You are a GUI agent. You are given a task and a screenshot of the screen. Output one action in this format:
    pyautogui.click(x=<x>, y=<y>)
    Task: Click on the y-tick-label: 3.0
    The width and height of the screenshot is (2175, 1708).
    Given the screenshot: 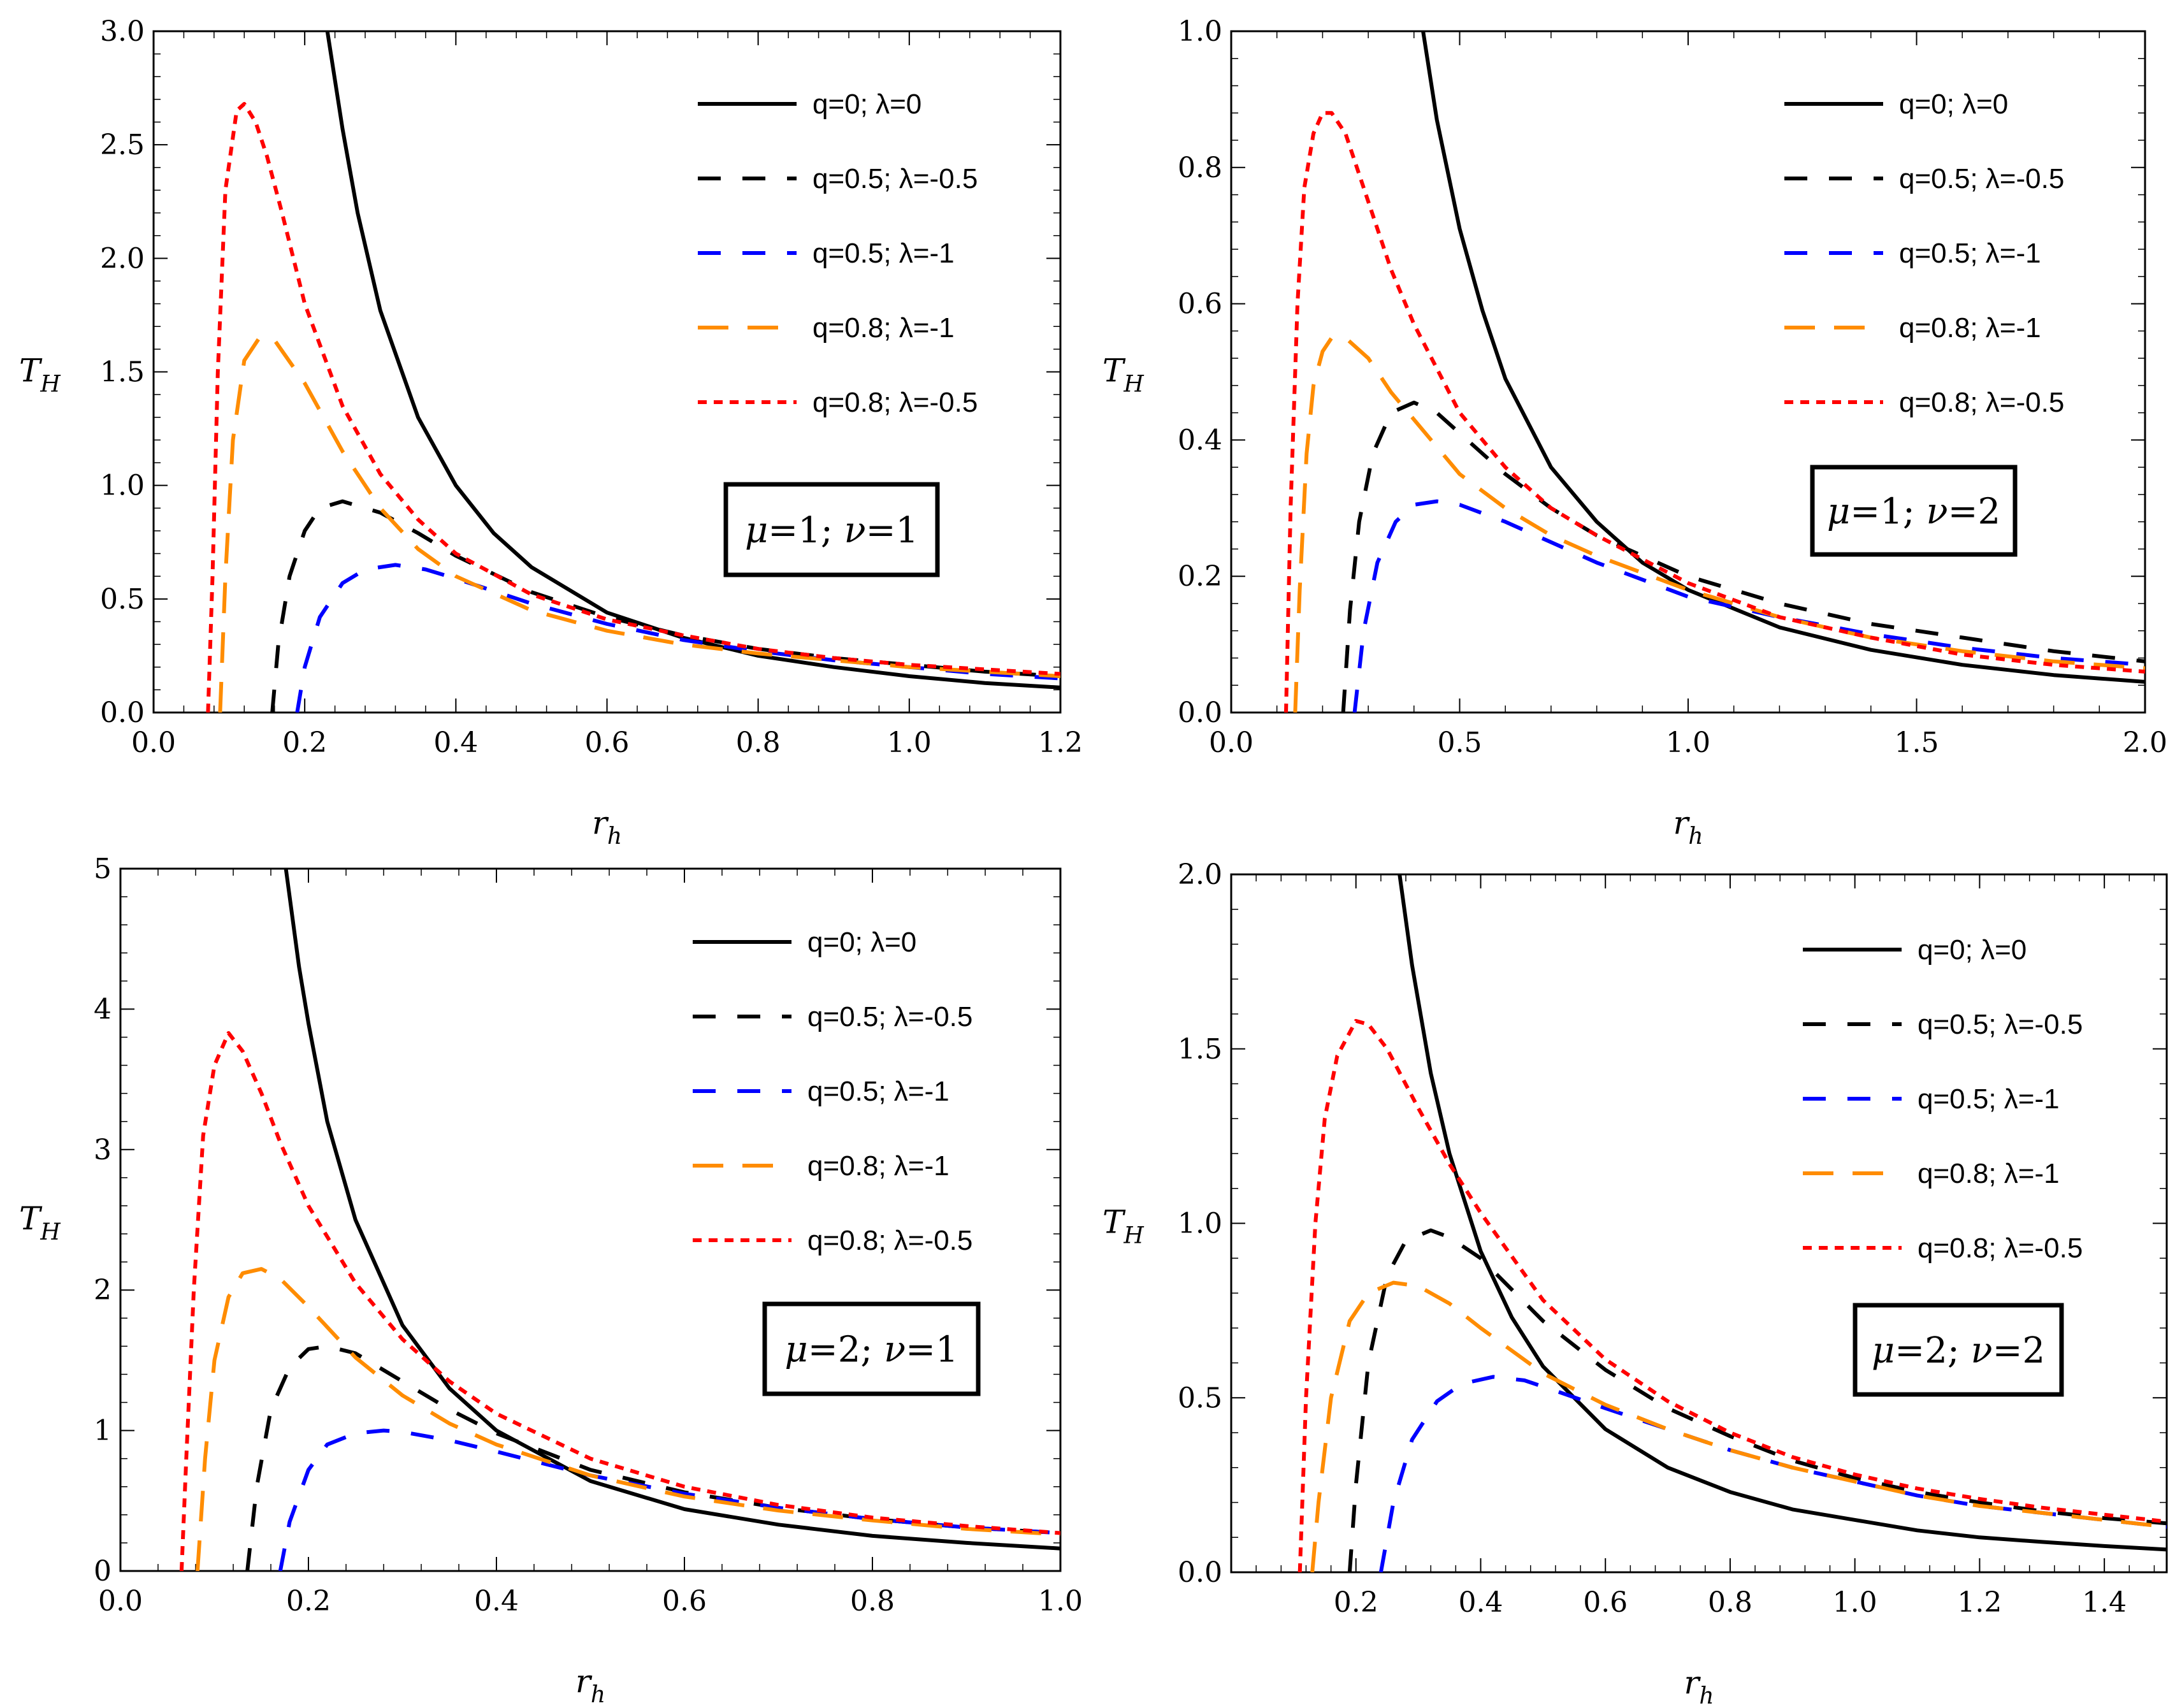 What is the action you would take?
    pyautogui.click(x=123, y=31)
    